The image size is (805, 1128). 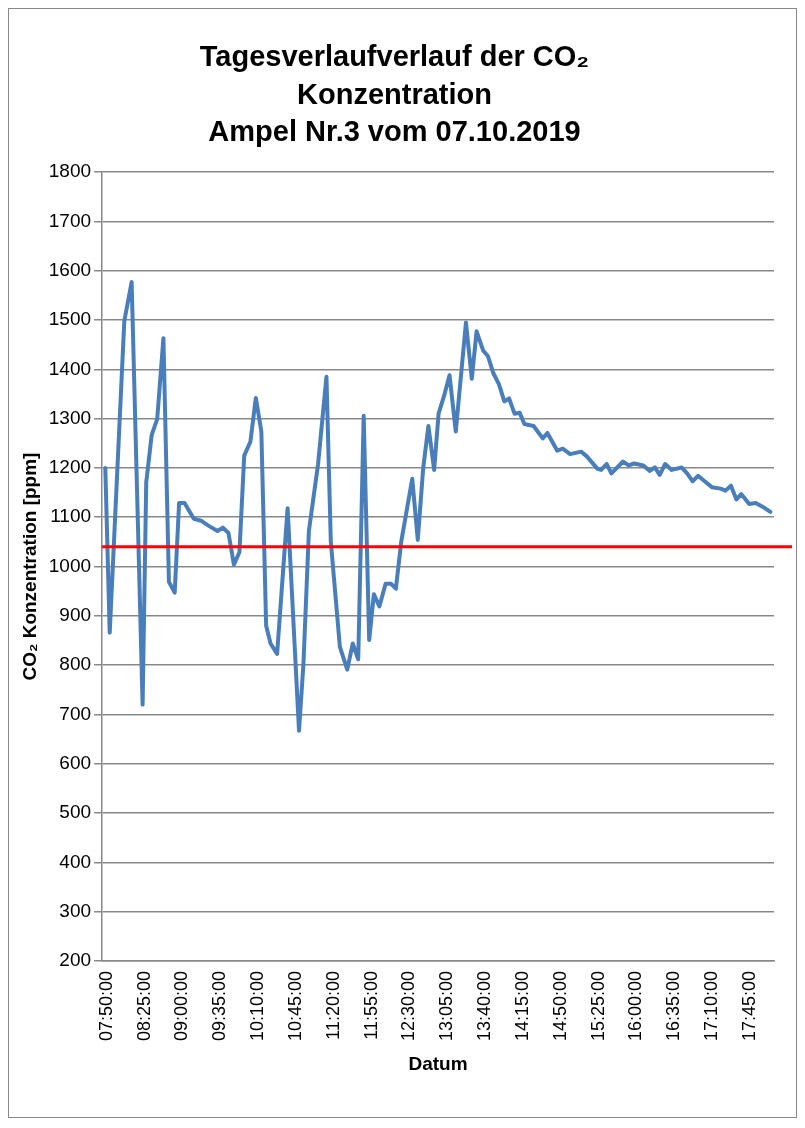 What do you see at coordinates (521, 1006) in the screenshot?
I see `x-tick-label: 14:15:00` at bounding box center [521, 1006].